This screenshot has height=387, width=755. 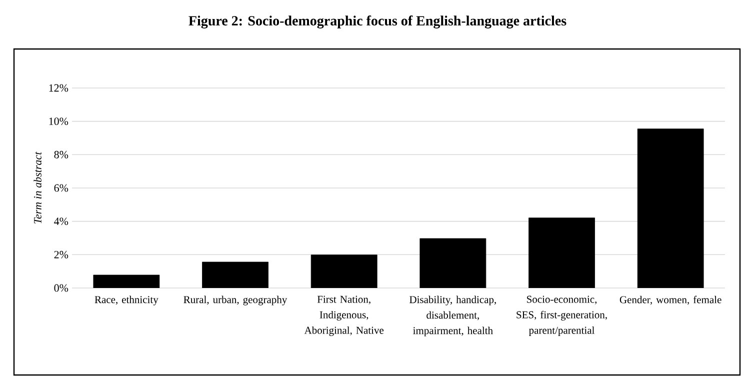 I want to click on y-tick-label: 8%, so click(x=61, y=154).